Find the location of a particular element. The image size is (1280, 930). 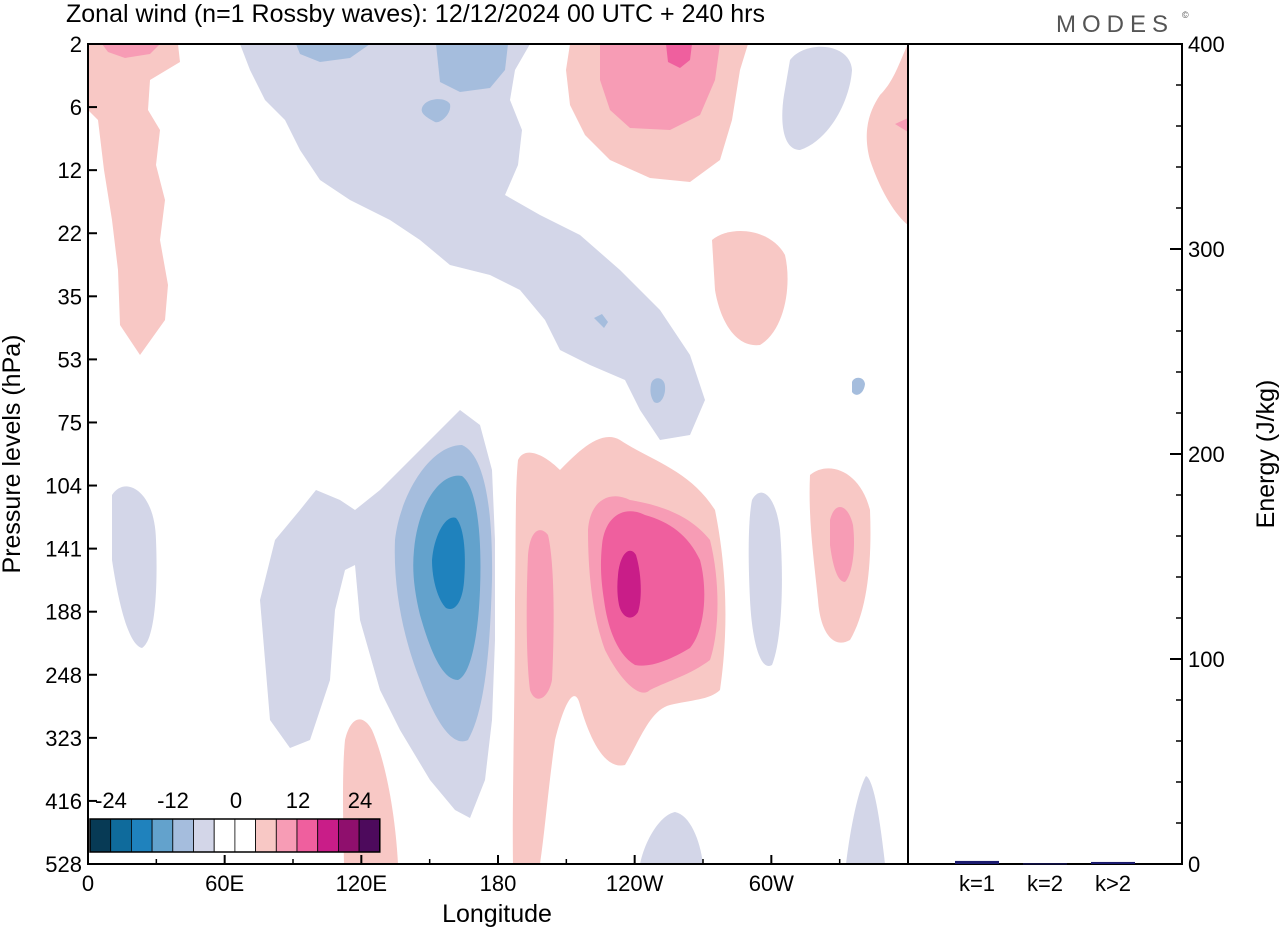

contour-pos-upper-right-mid is located at coordinates (660, 87).